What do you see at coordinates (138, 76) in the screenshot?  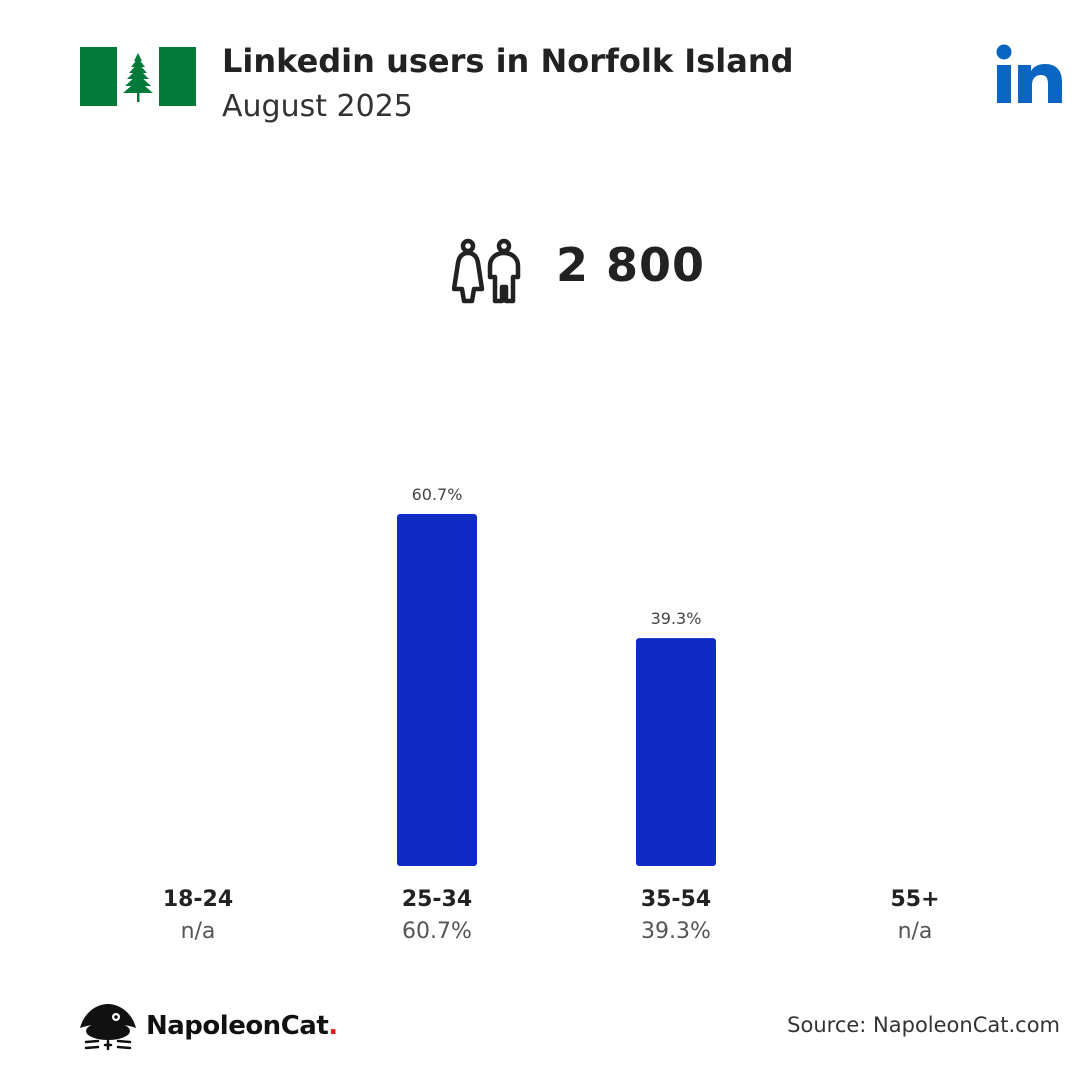 I see `norfolk-island-flag-icon` at bounding box center [138, 76].